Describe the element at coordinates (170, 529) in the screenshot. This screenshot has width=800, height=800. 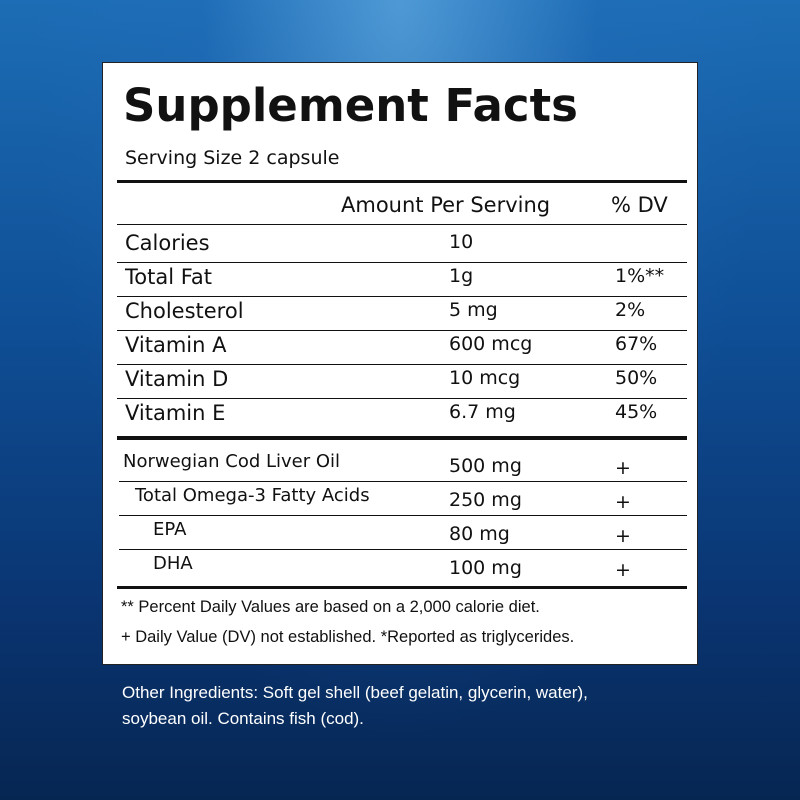
I see `ingredient-name: EPA` at that location.